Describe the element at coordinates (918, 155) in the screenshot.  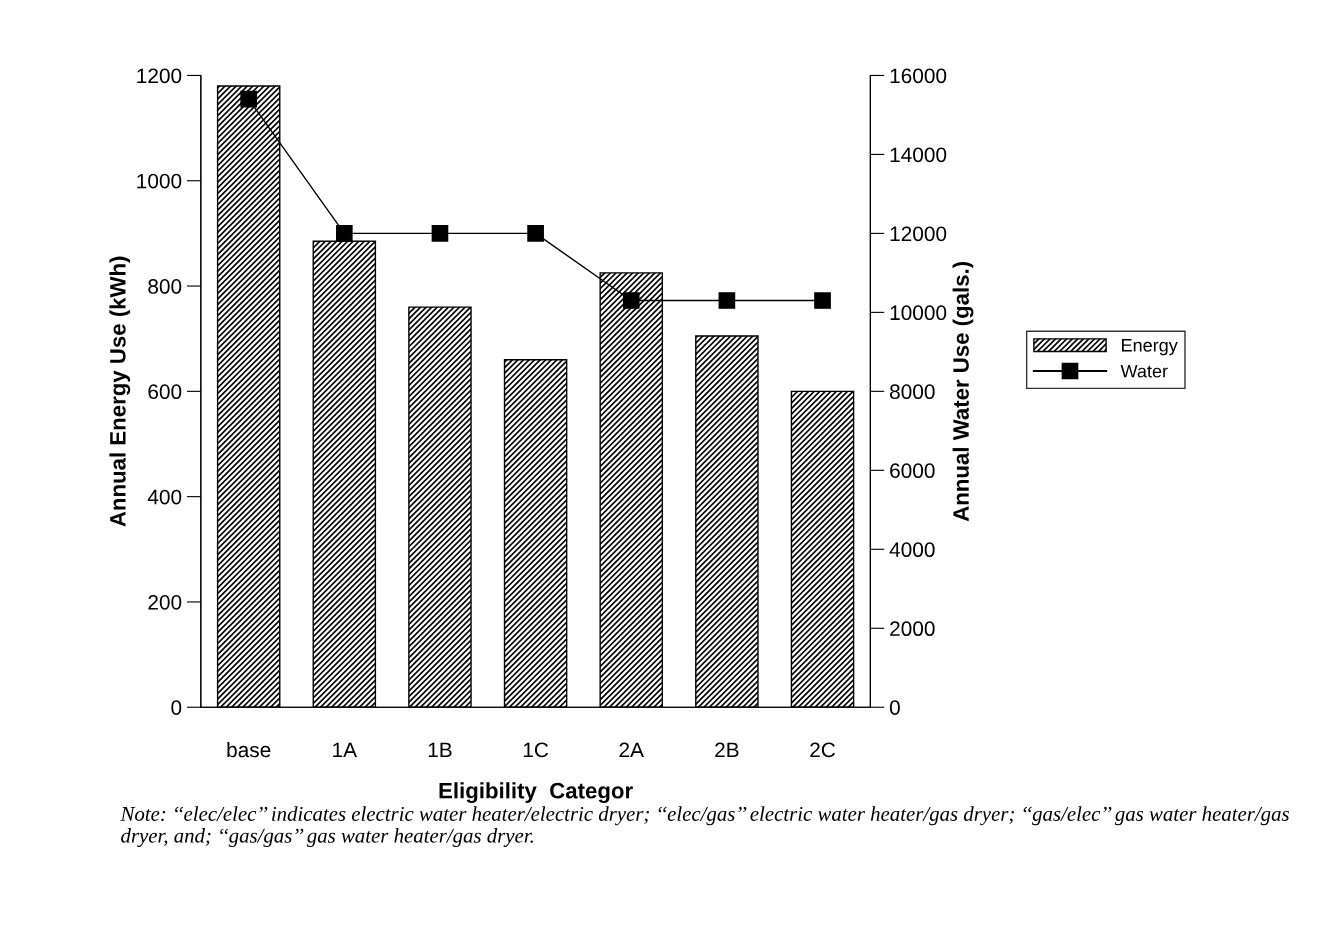
I see `y2-tick-label: 14000` at that location.